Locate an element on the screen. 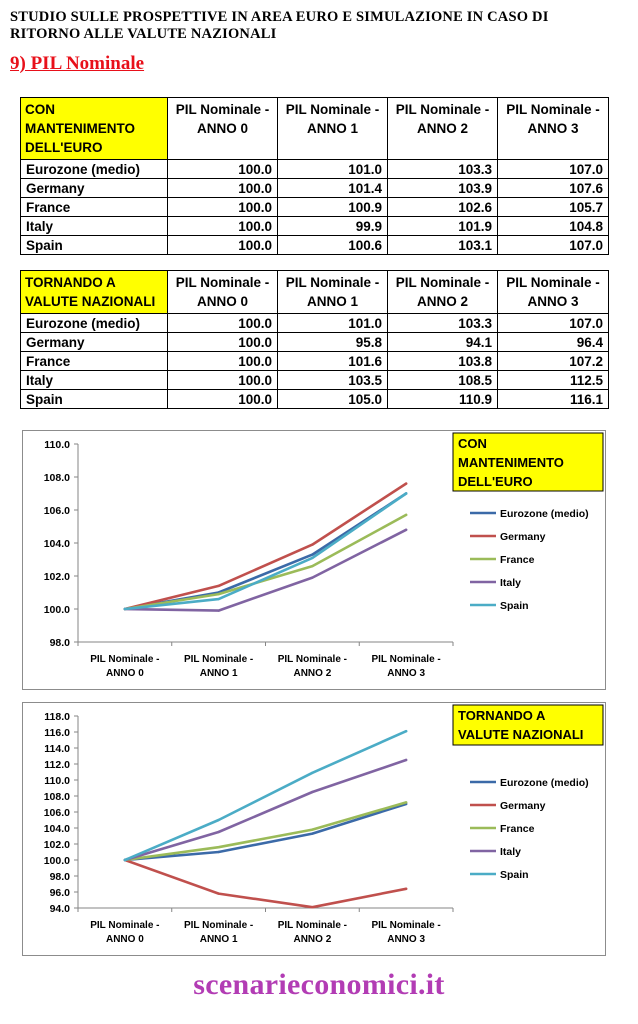 The height and width of the screenshot is (1024, 638). legend-label: Spain is located at coordinates (514, 875).